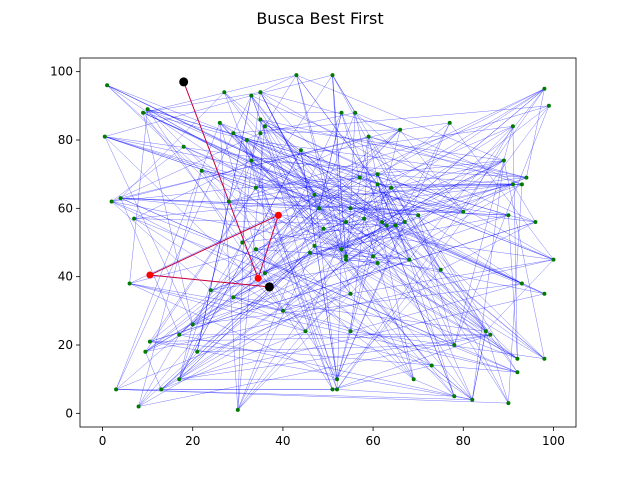  Describe the element at coordinates (269, 287) in the screenshot. I see `goal-node` at that location.